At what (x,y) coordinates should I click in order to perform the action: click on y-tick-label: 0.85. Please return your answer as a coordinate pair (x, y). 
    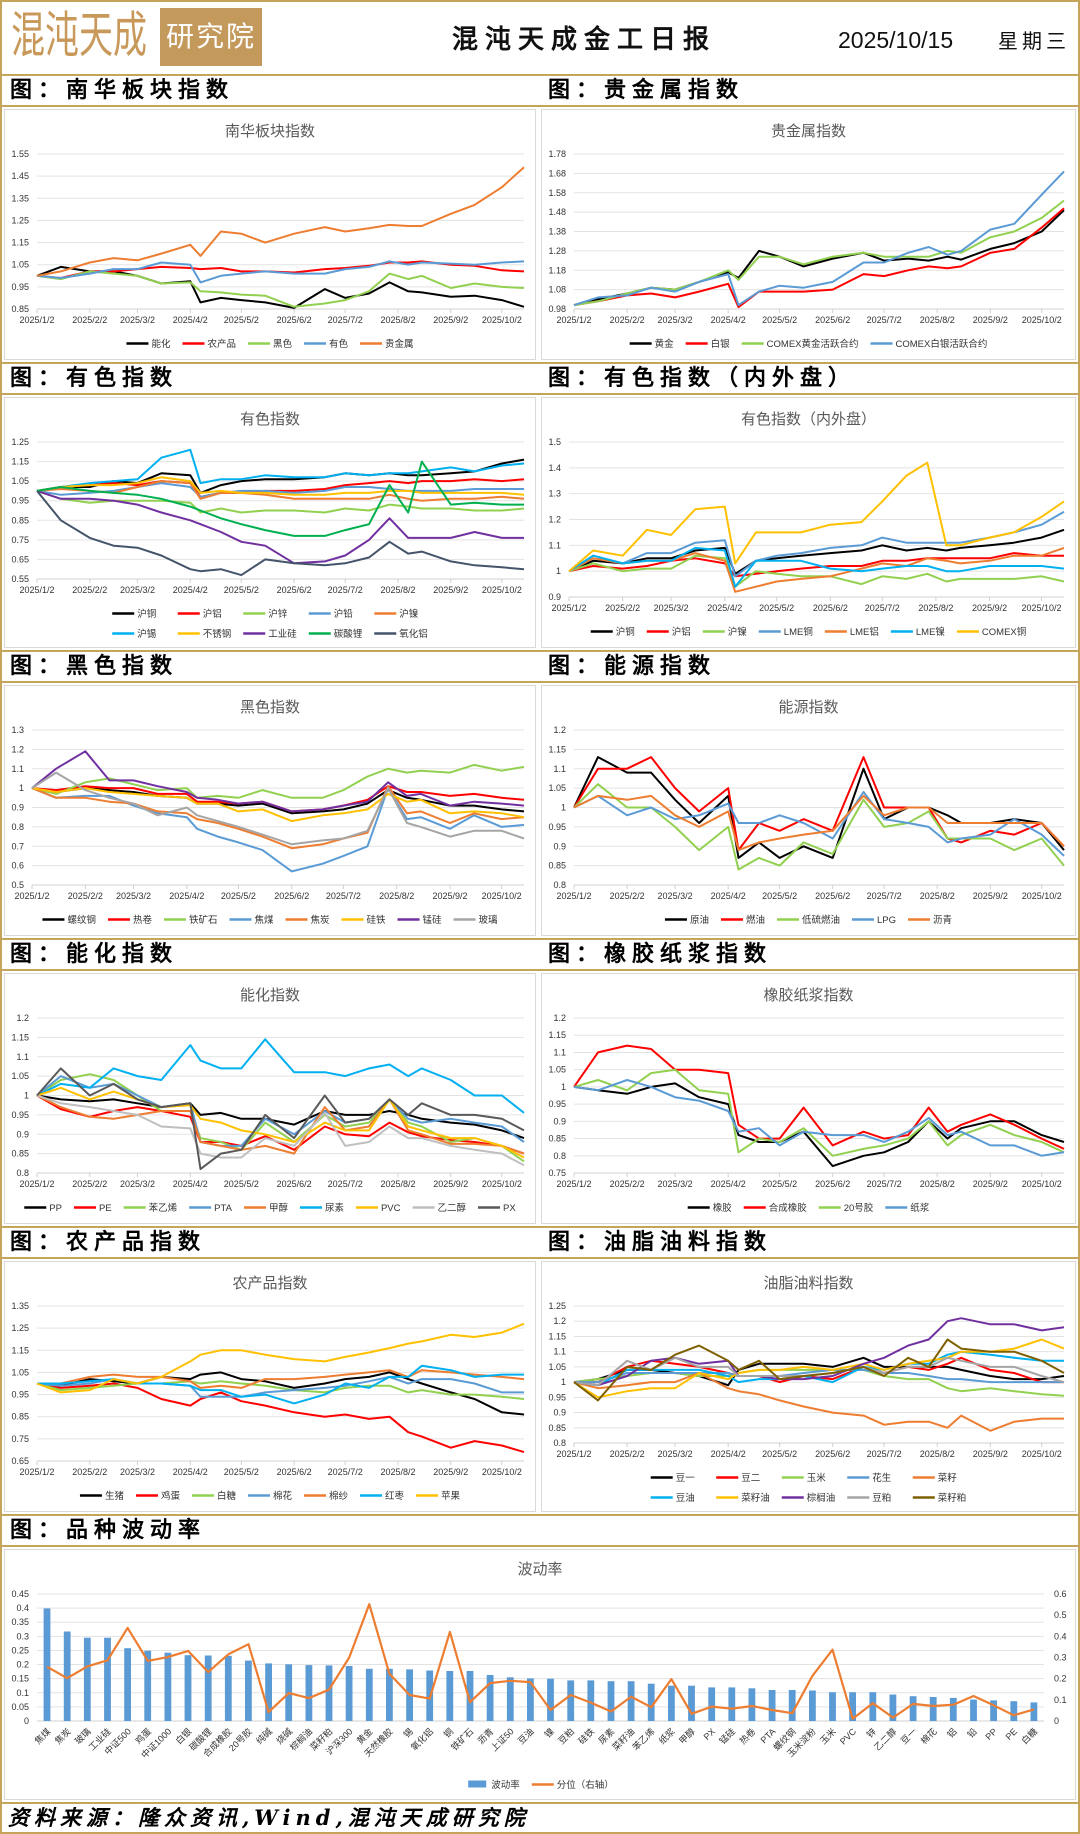
    Looking at the image, I should click on (20, 1154).